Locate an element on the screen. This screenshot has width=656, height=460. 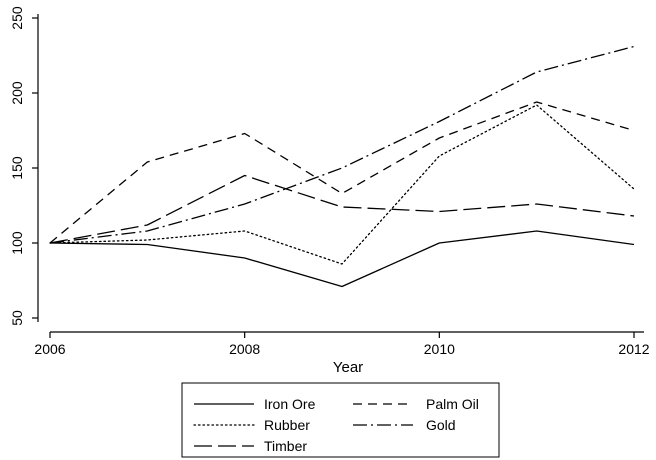
x-tick-label: 2008 is located at coordinates (244, 349).